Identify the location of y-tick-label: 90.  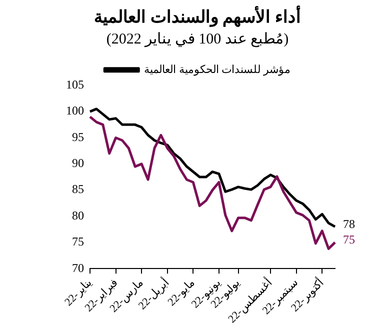
(78, 163).